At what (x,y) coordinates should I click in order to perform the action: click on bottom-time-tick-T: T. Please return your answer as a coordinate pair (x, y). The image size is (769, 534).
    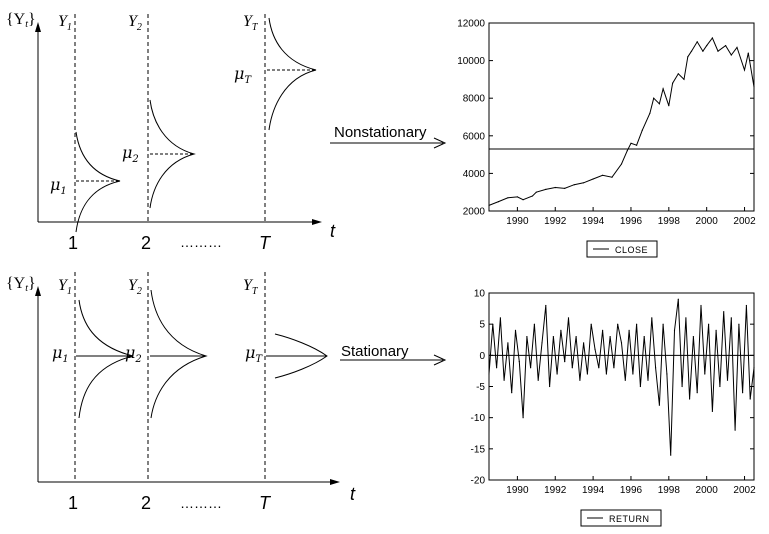
    Looking at the image, I should click on (265, 503).